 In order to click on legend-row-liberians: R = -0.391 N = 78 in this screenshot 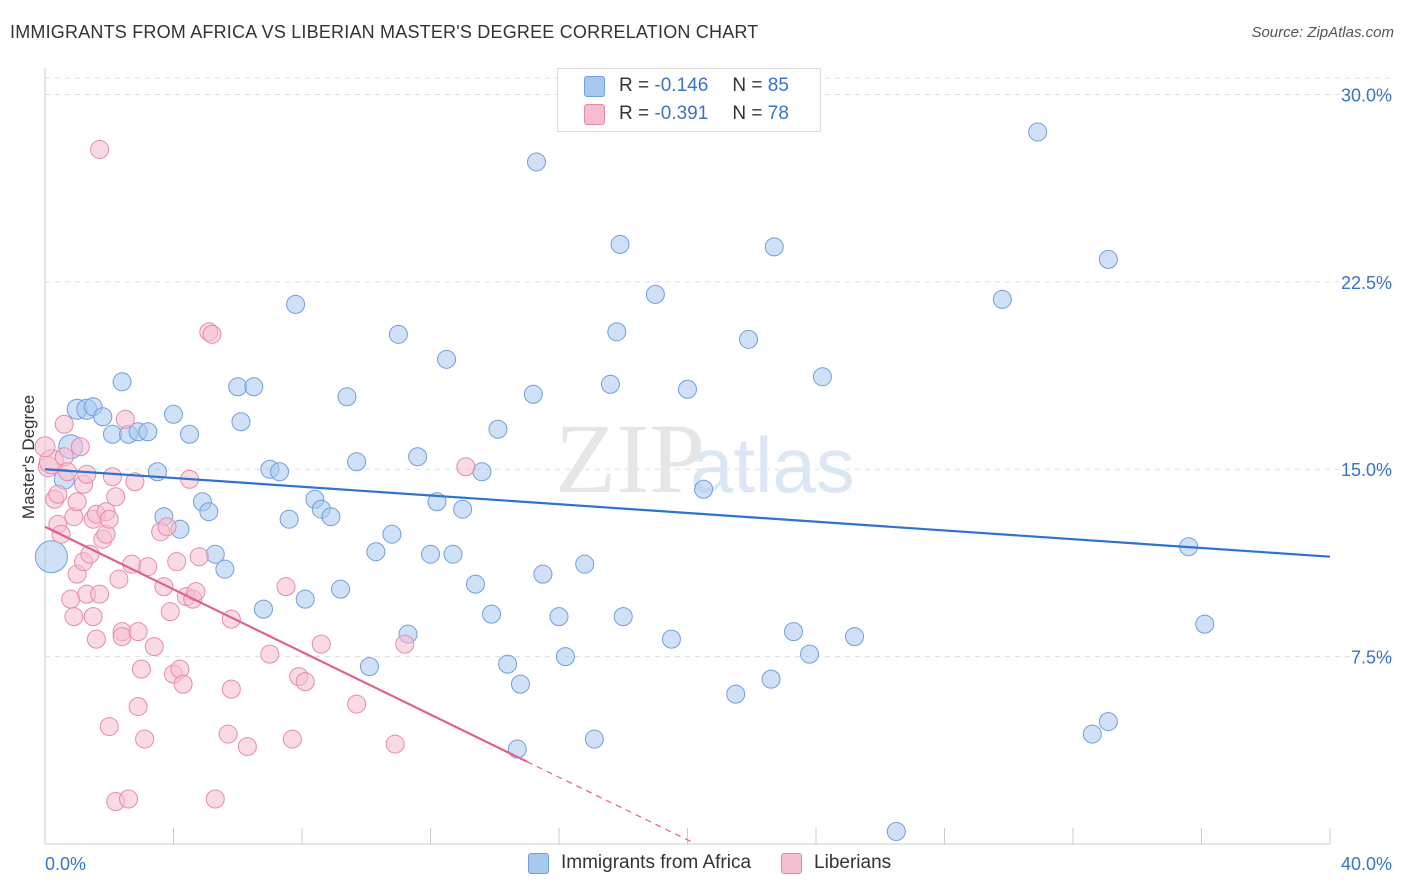, I will do `click(686, 114)`.